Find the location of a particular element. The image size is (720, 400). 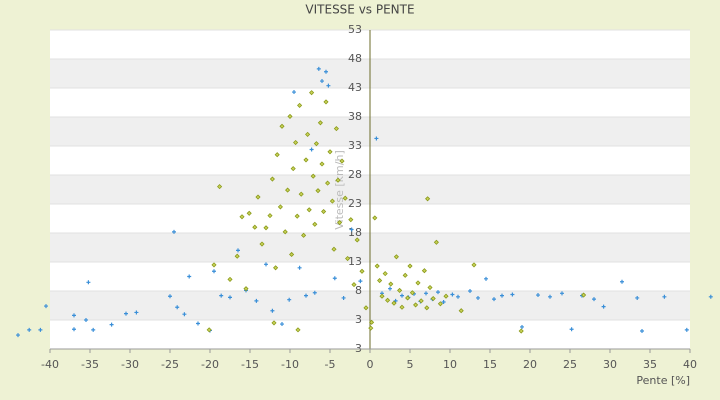

x-tick-label: -30 is located at coordinates (130, 364).